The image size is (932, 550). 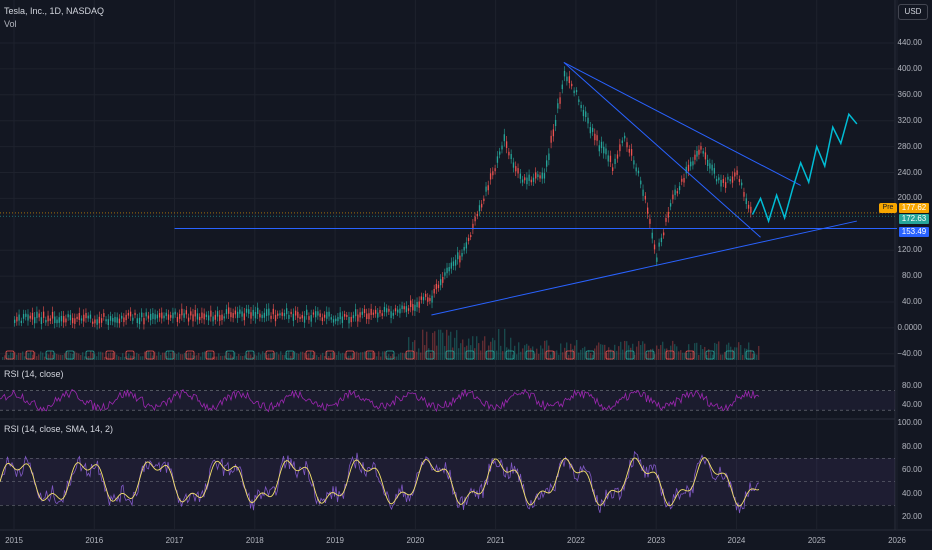 I want to click on rsi-2-label: RSI (14, close, SMA, 14, 2), so click(x=59, y=429).